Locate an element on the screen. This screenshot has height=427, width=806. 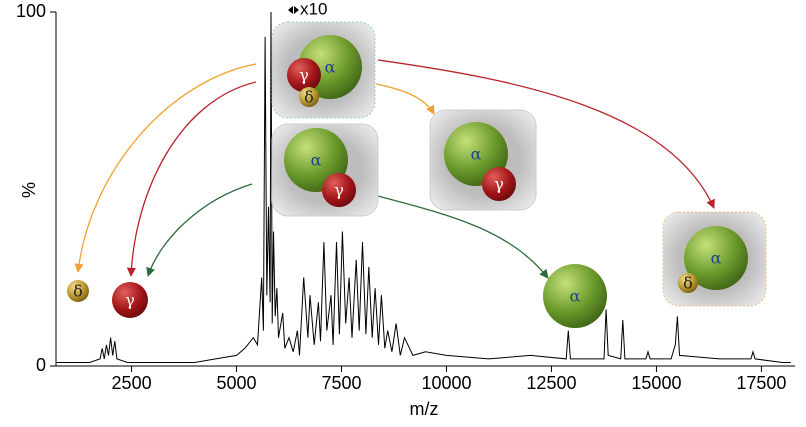
x-tick-label: 17500 is located at coordinates (761, 383).